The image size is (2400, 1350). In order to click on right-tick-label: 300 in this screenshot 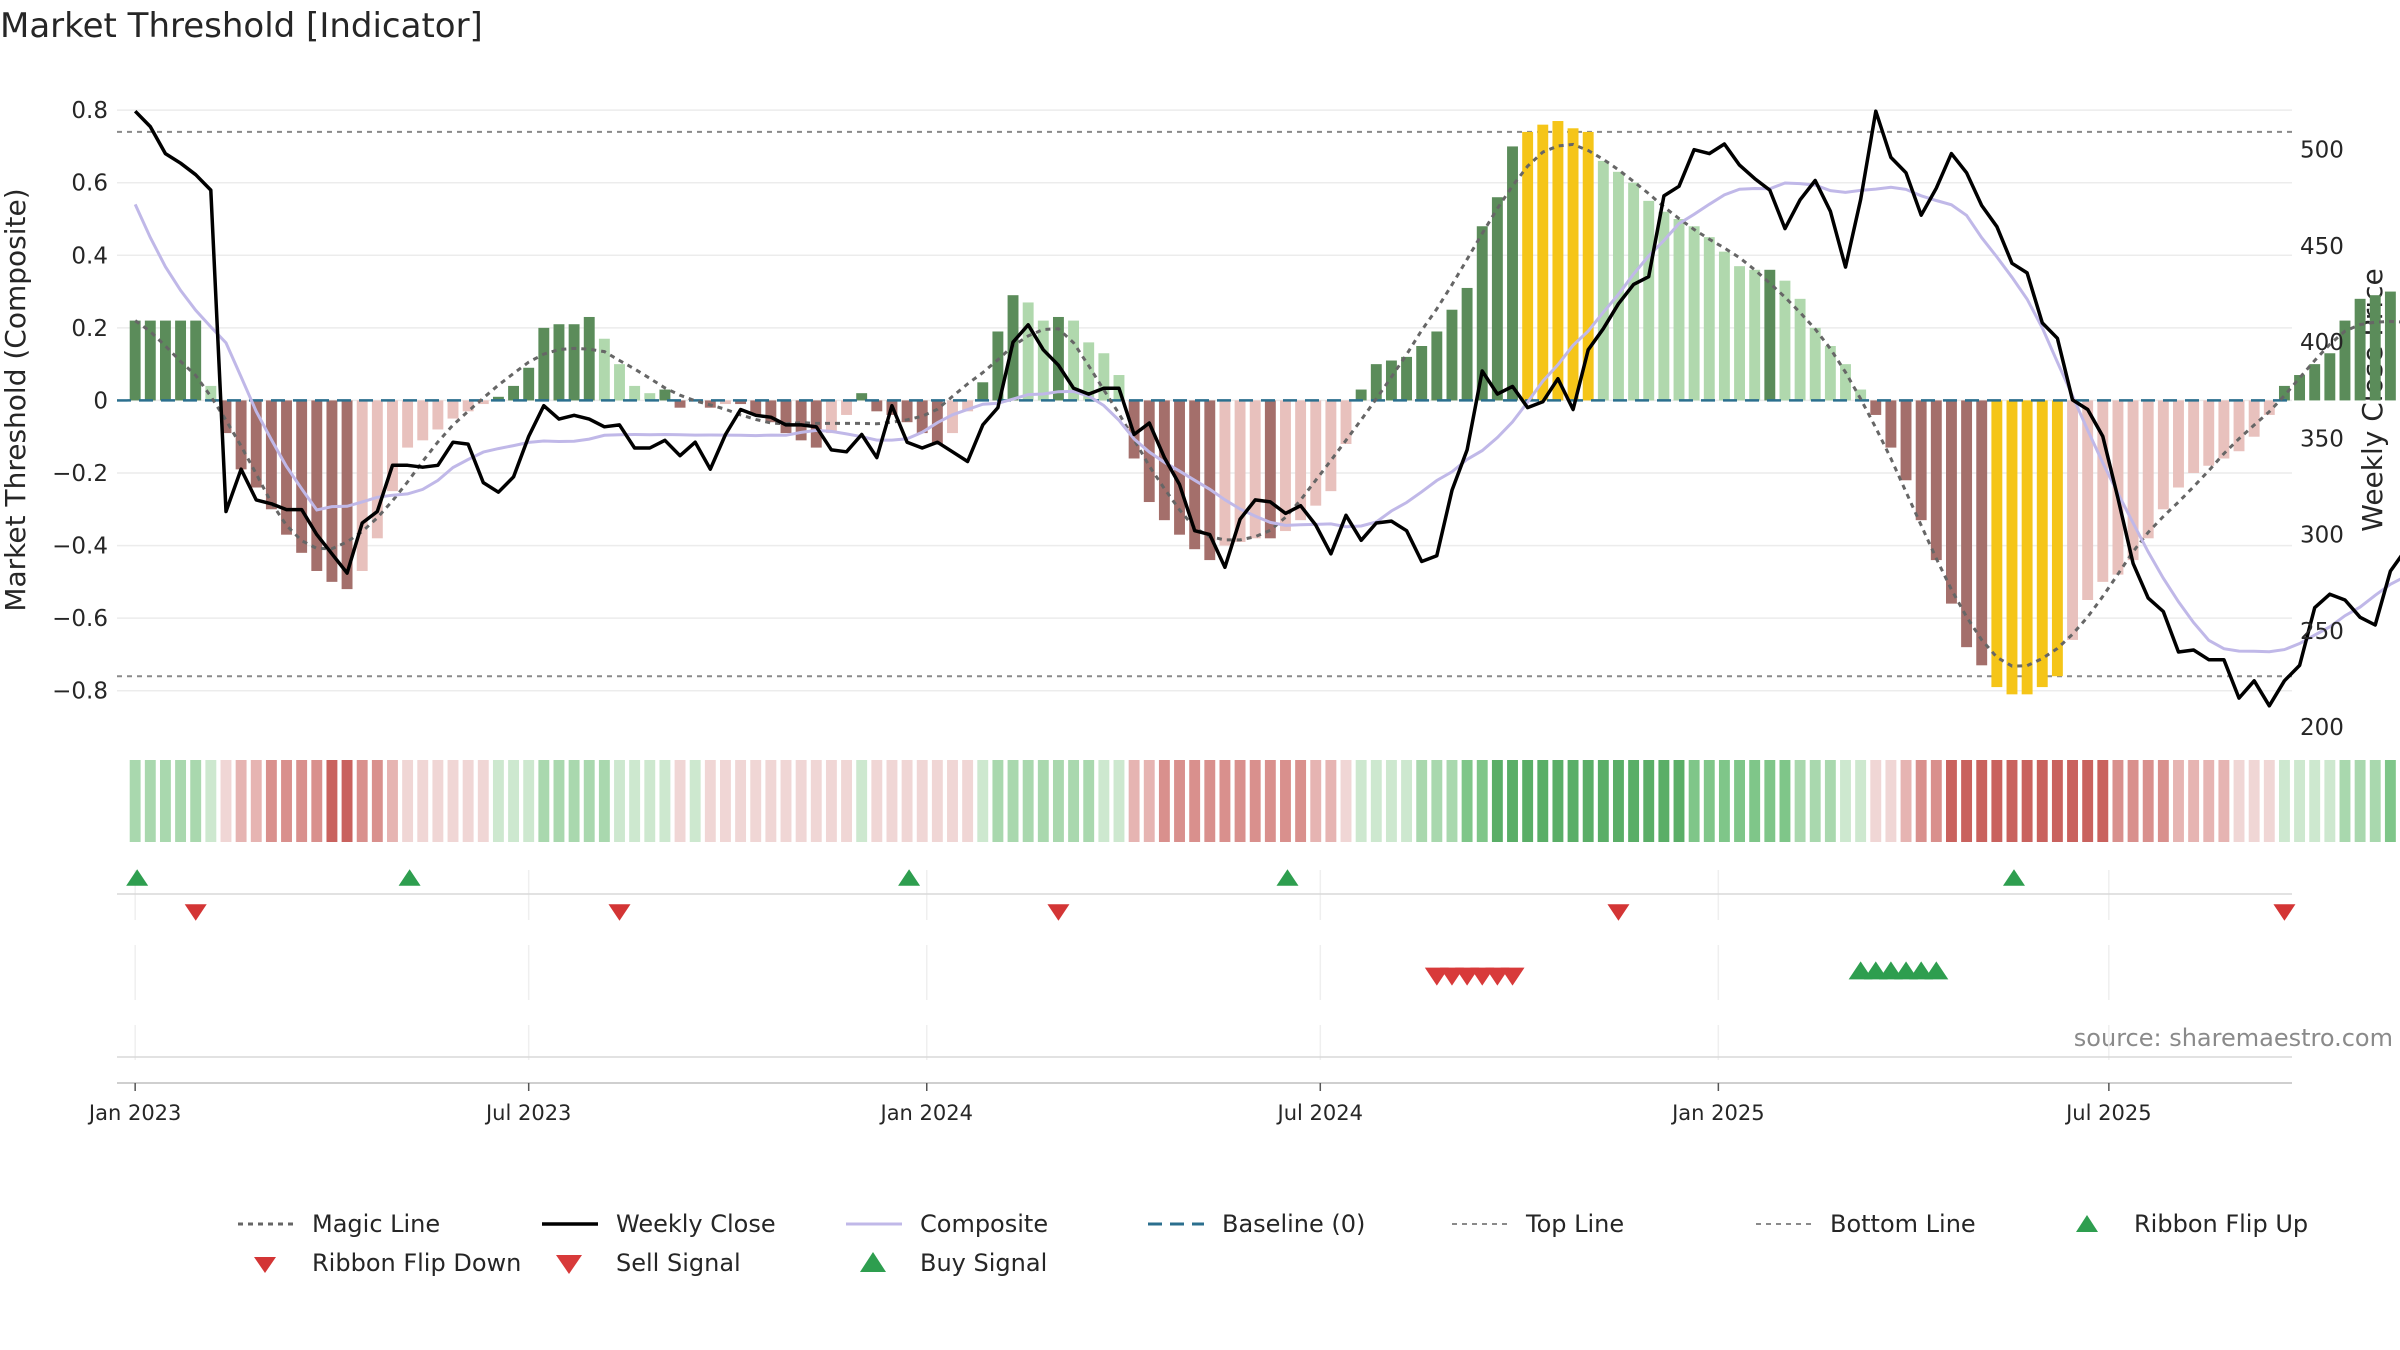, I will do `click(2322, 536)`.